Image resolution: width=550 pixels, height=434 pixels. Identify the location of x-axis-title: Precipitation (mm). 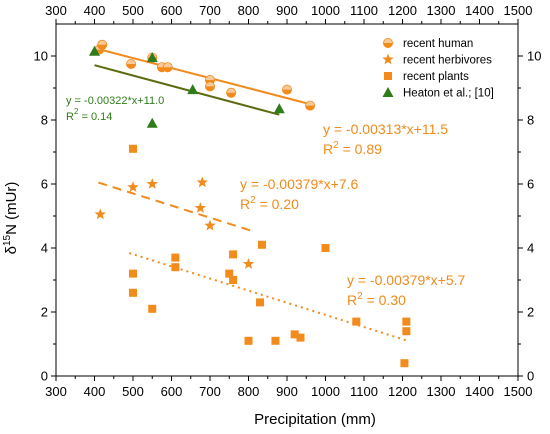
(315, 419).